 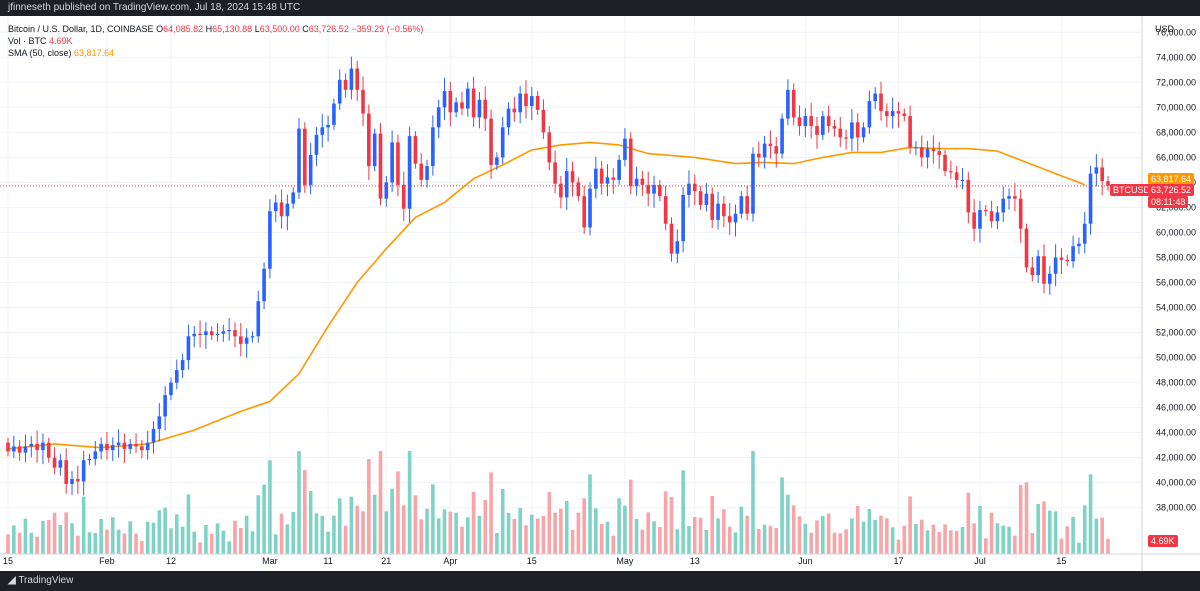 I want to click on footer-bar: ◢ TradingView, so click(x=600, y=581).